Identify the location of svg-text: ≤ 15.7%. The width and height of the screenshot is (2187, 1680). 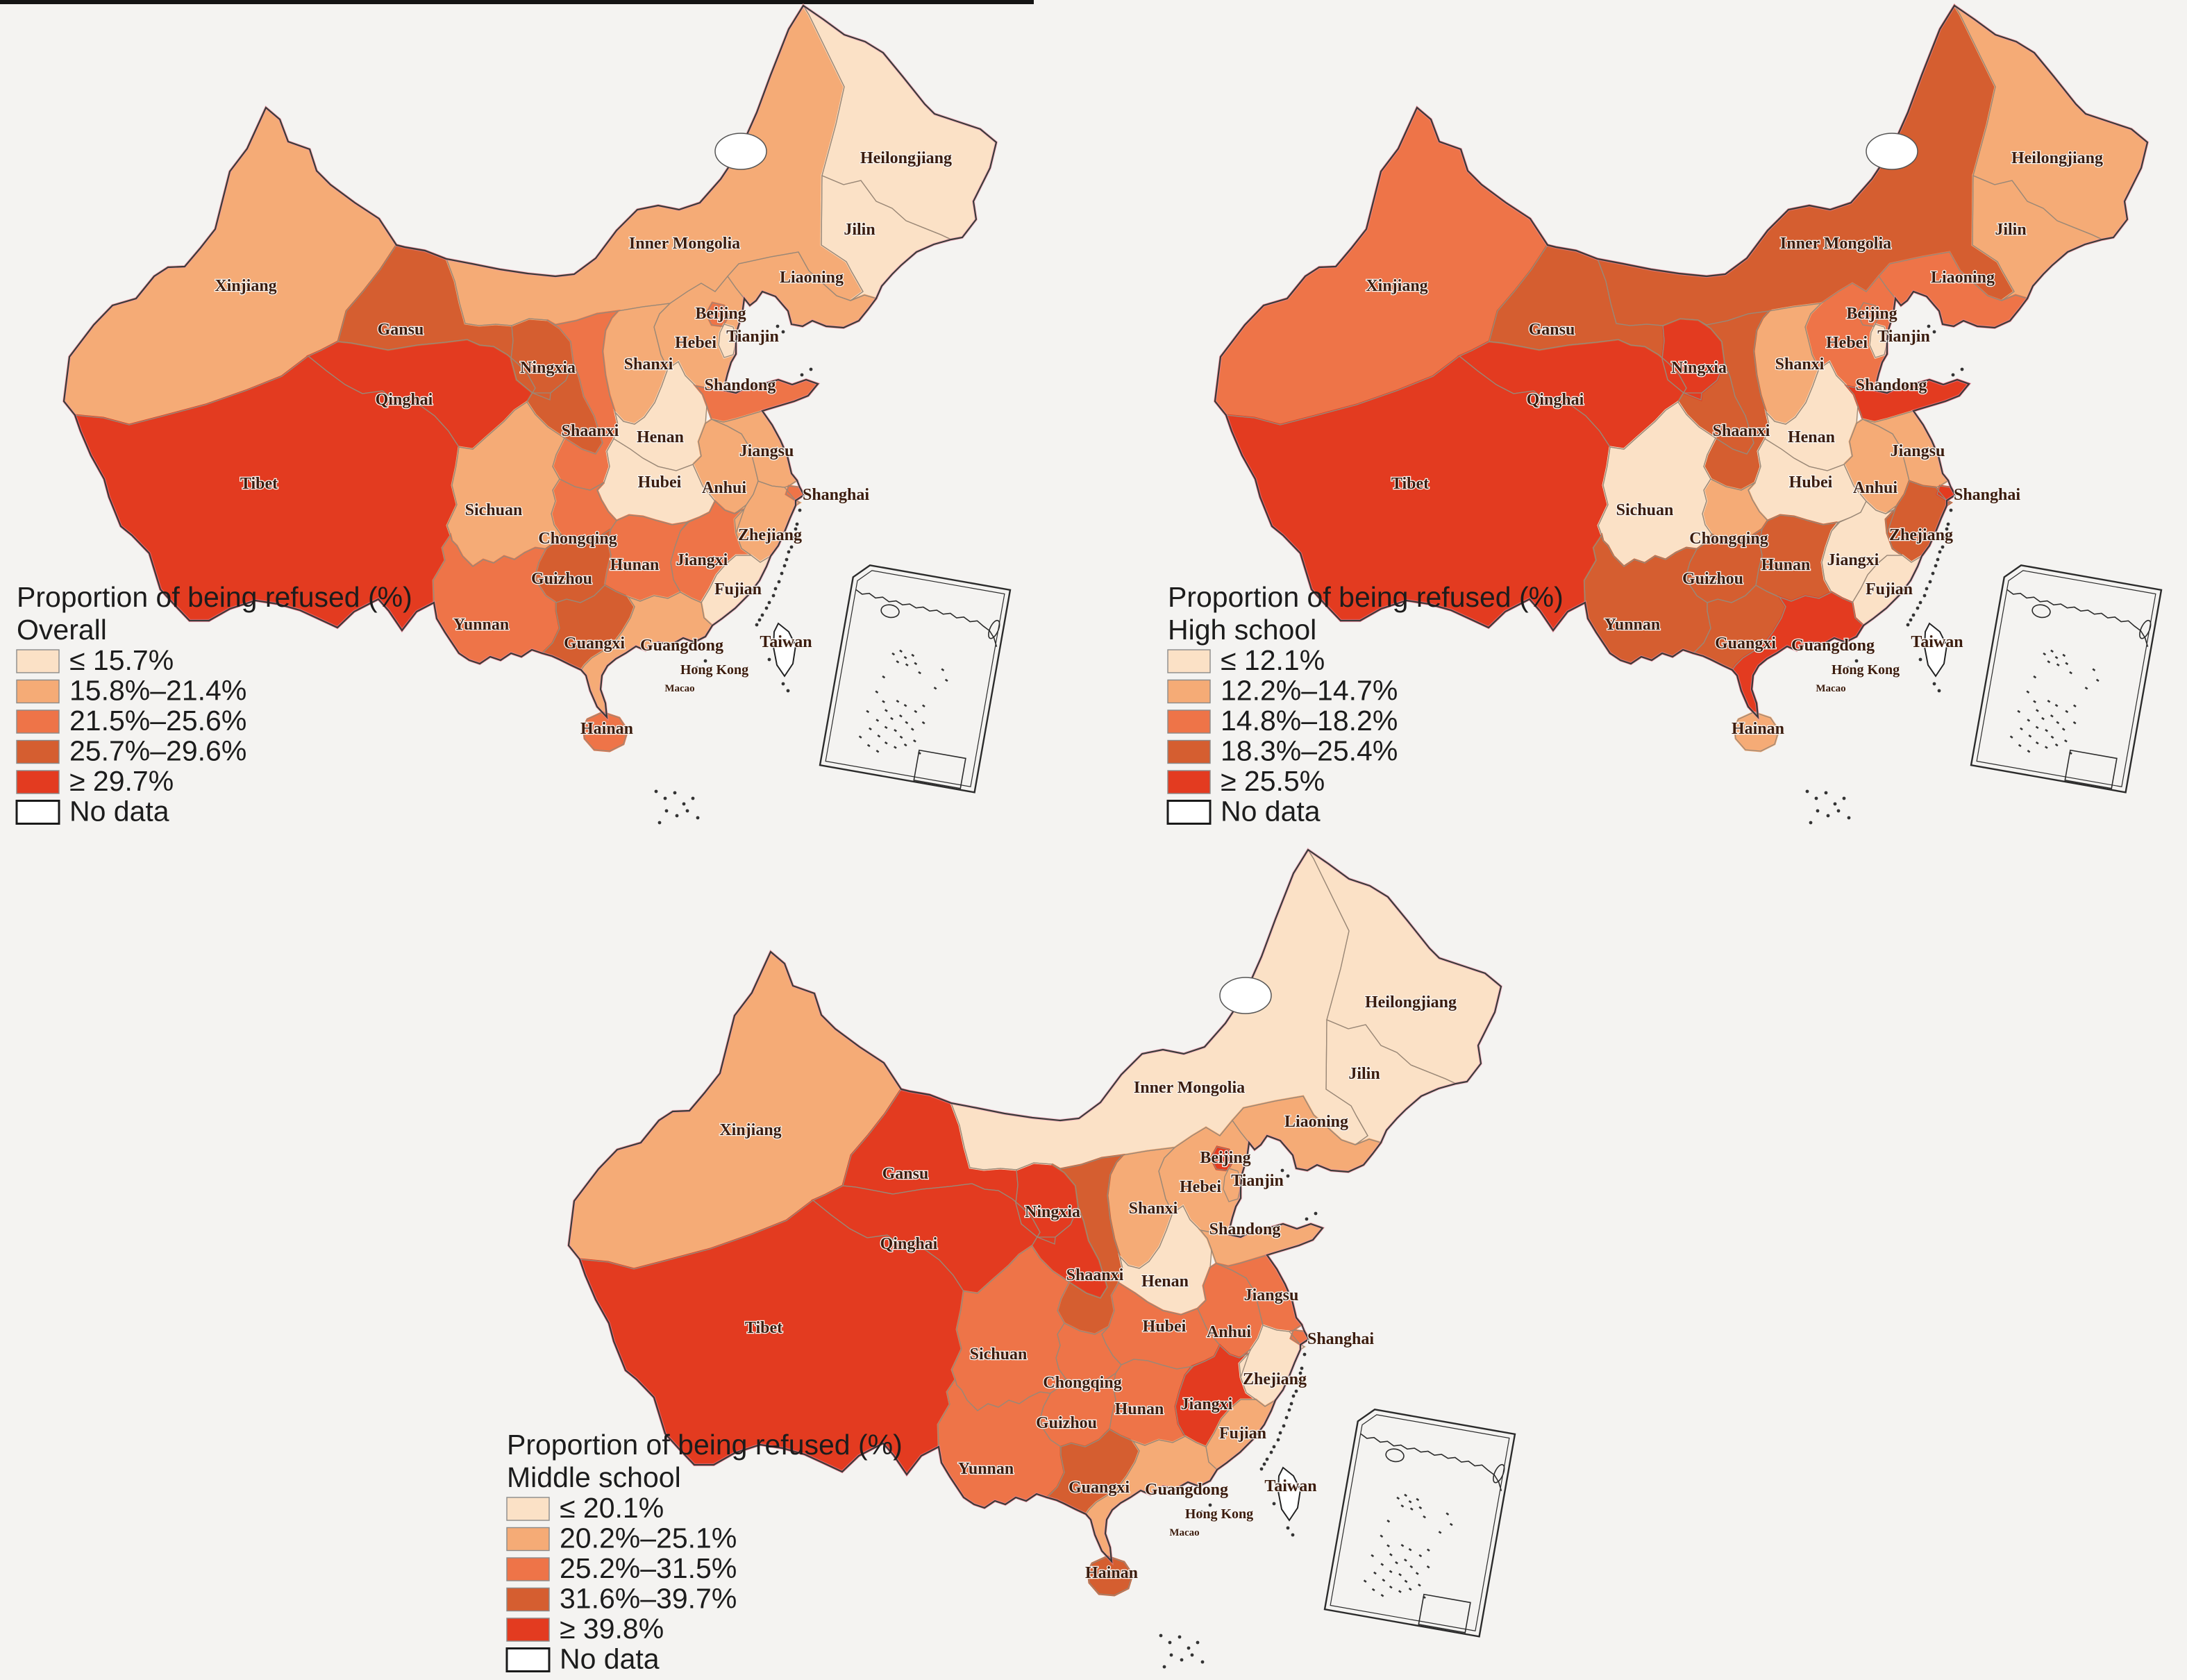
(121, 660).